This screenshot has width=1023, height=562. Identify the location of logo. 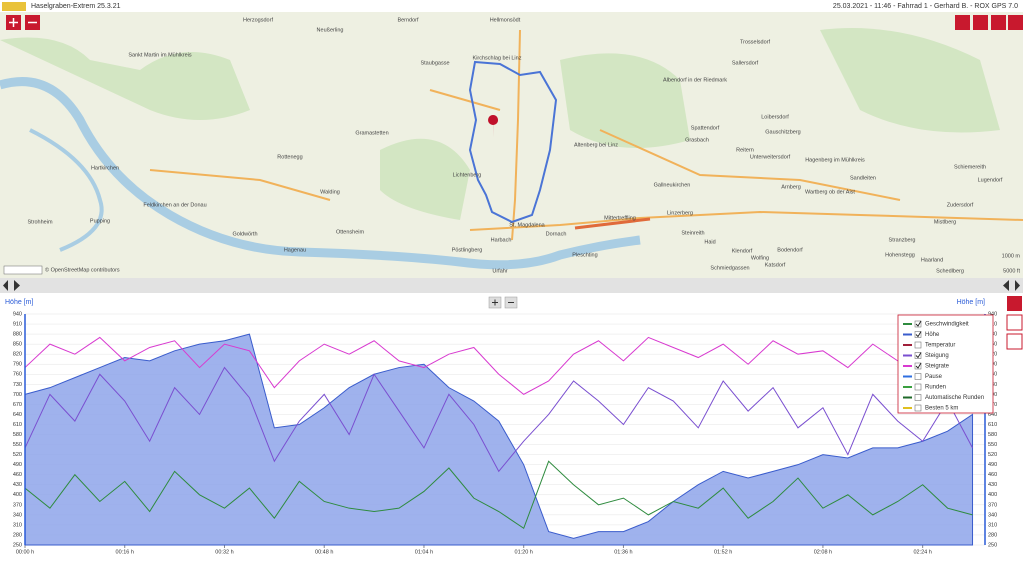
(14, 6).